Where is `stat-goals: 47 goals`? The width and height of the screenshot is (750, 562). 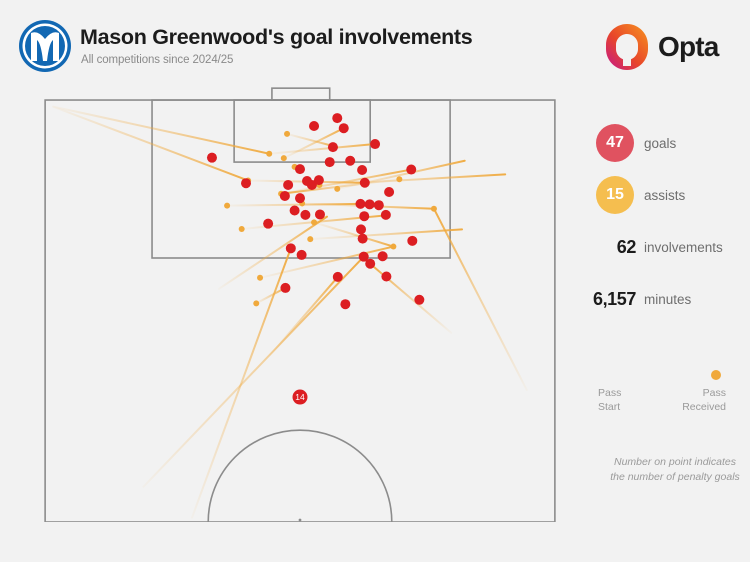 stat-goals: 47 goals is located at coordinates (673, 150).